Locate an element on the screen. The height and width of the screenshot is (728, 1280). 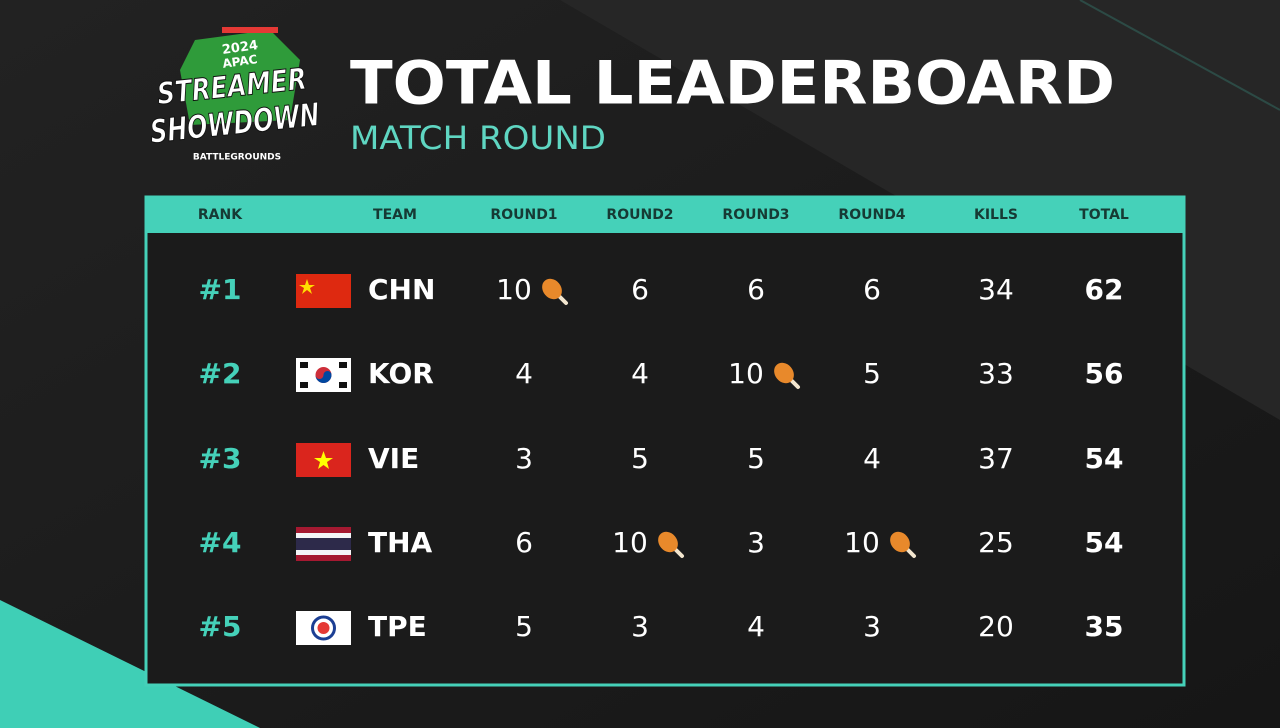
team-code: TPE is located at coordinates (397, 626).